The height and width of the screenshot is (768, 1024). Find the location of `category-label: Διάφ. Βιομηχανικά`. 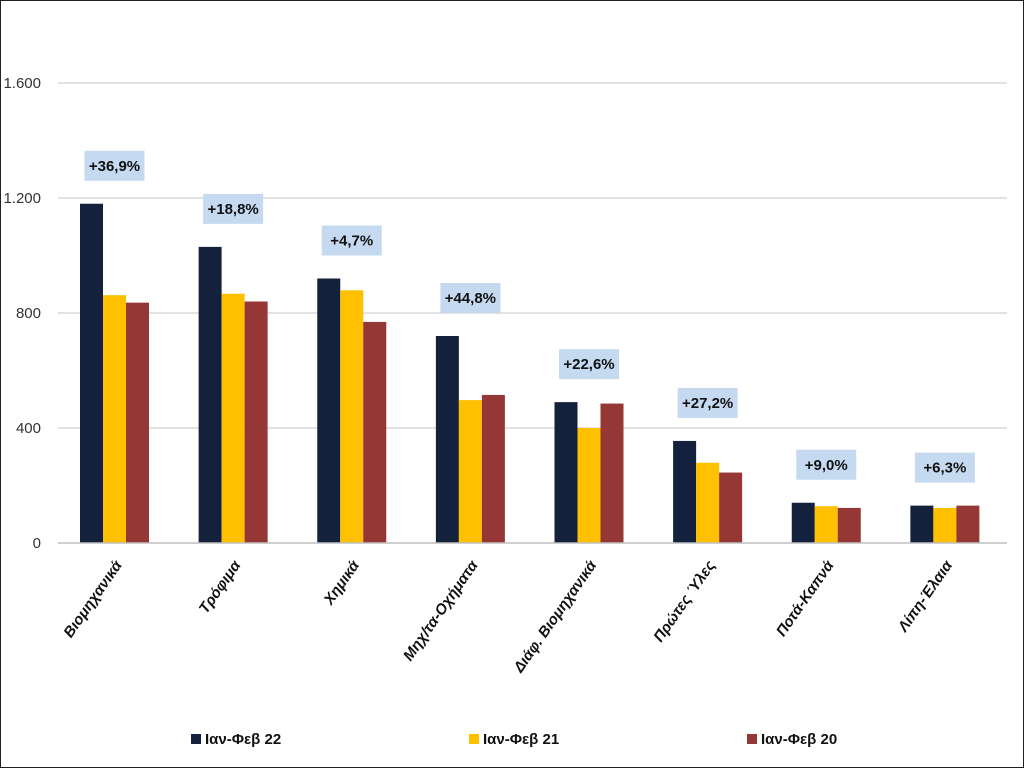

category-label: Διάφ. Βιομηχανικά is located at coordinates (555, 617).